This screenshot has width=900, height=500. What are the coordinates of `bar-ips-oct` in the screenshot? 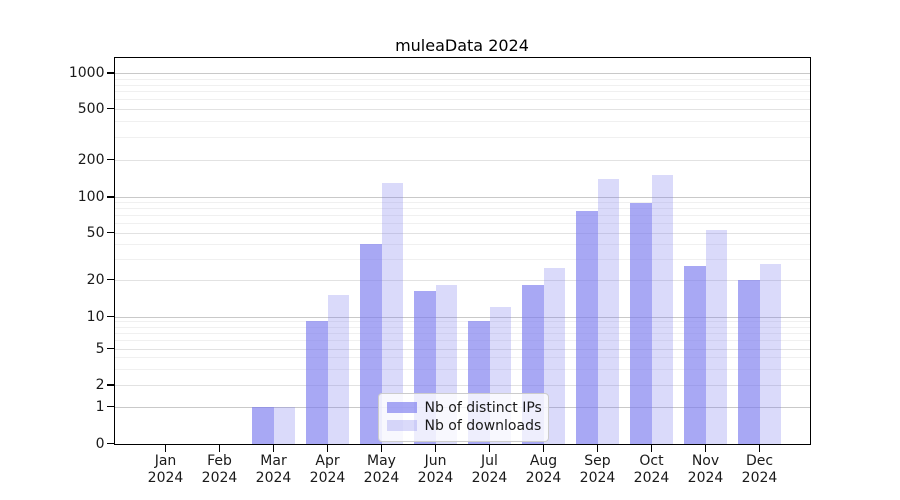 It's located at (641, 323).